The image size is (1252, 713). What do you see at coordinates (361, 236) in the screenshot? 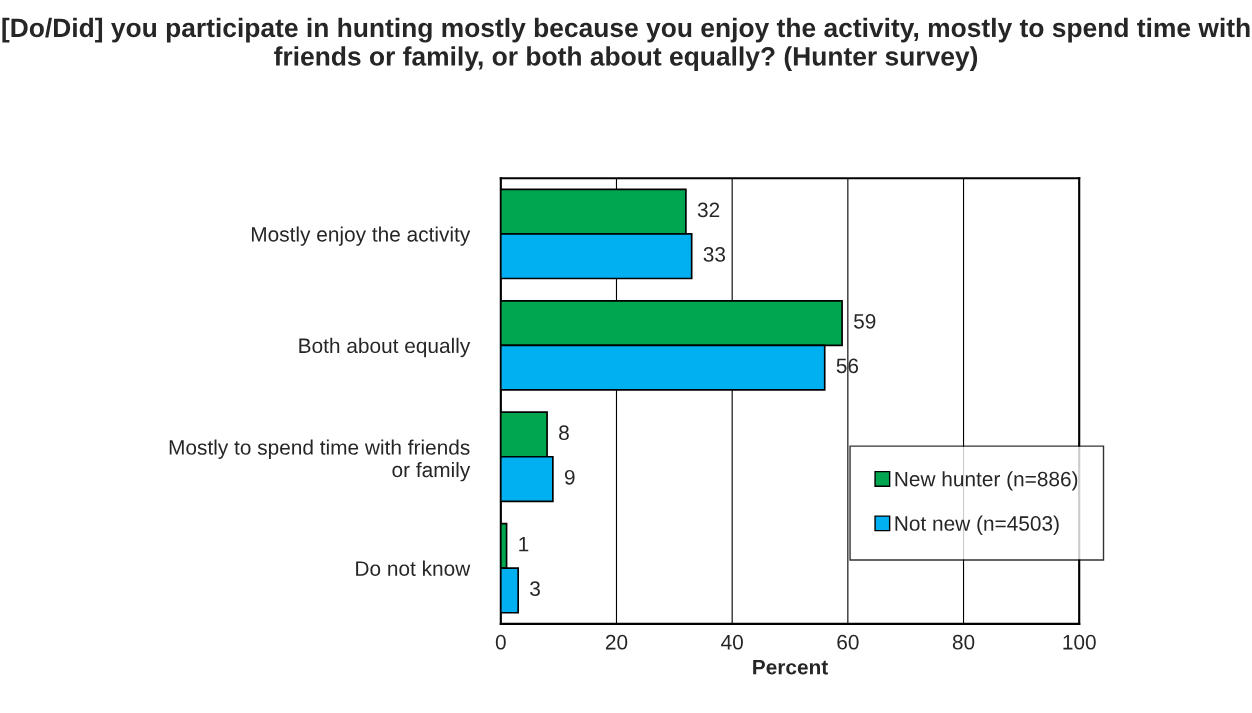
I see `y-tick-label: Mostly enjoy the activity` at bounding box center [361, 236].